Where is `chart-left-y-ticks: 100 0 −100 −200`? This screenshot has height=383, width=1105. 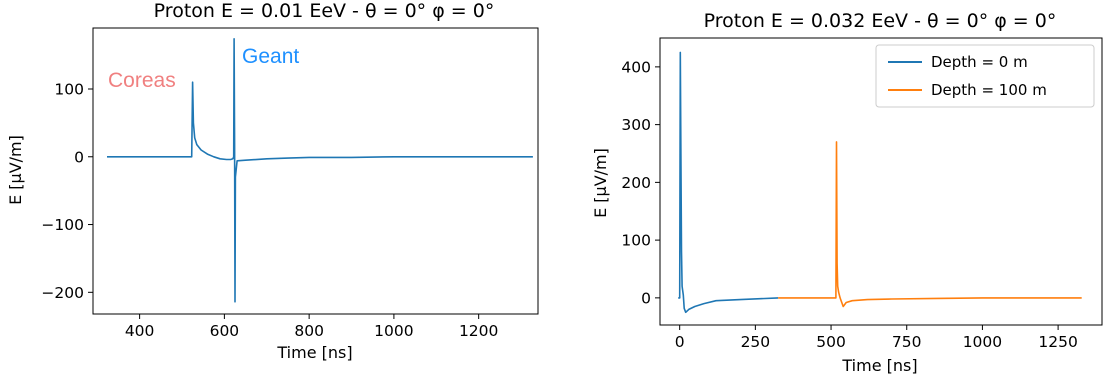 chart-left-y-ticks: 100 0 −100 −200 is located at coordinates (67, 191).